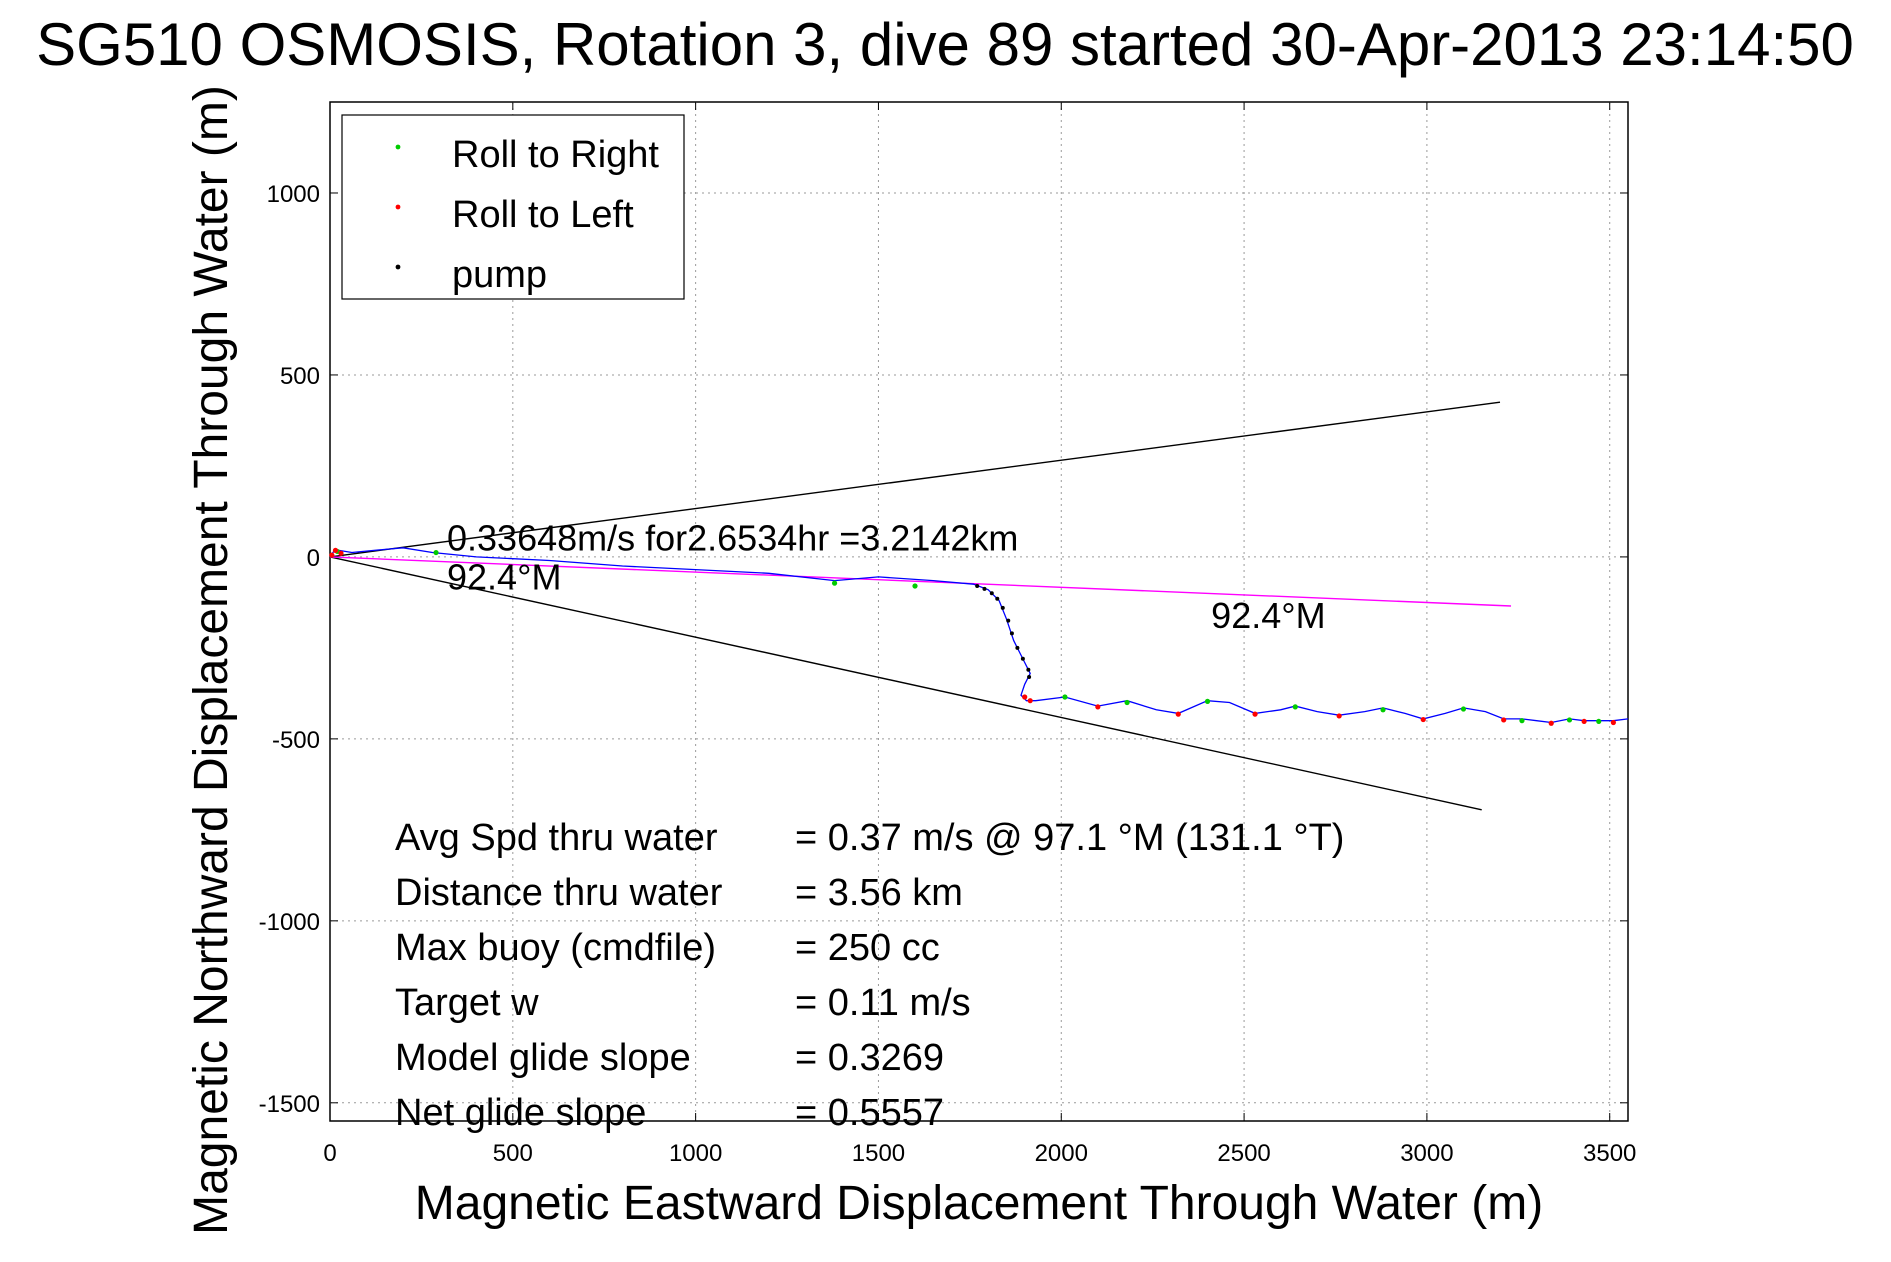 This screenshot has width=1891, height=1262. What do you see at coordinates (300, 376) in the screenshot?
I see `y-tick-label: 500` at bounding box center [300, 376].